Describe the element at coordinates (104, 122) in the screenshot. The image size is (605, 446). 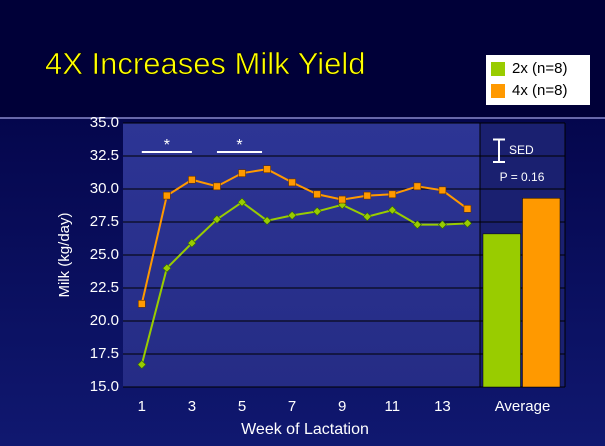
I see `y-tick-label: 35.0` at that location.